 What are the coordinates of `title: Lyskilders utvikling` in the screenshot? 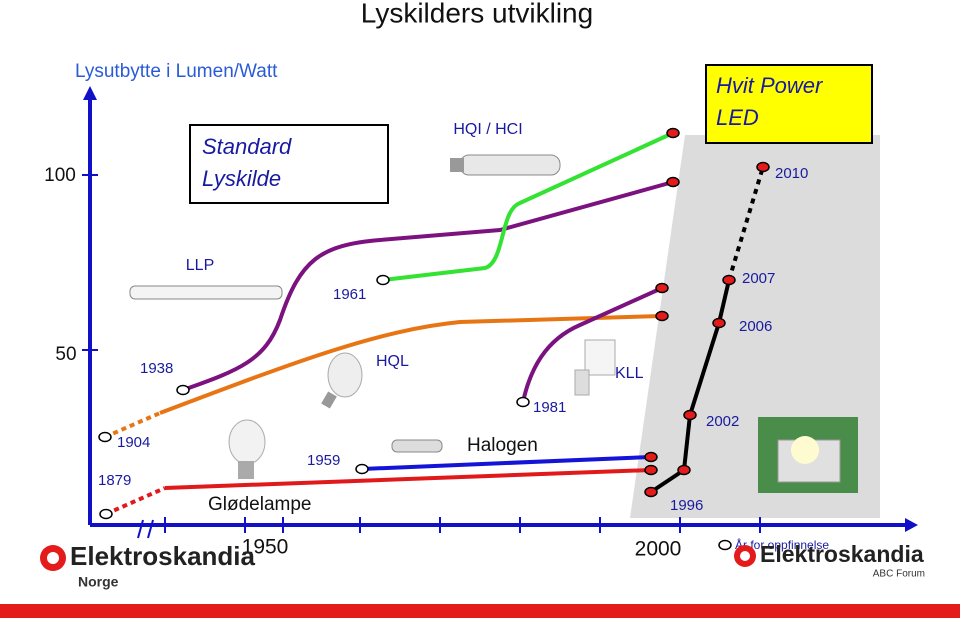 It's located at (477, 14).